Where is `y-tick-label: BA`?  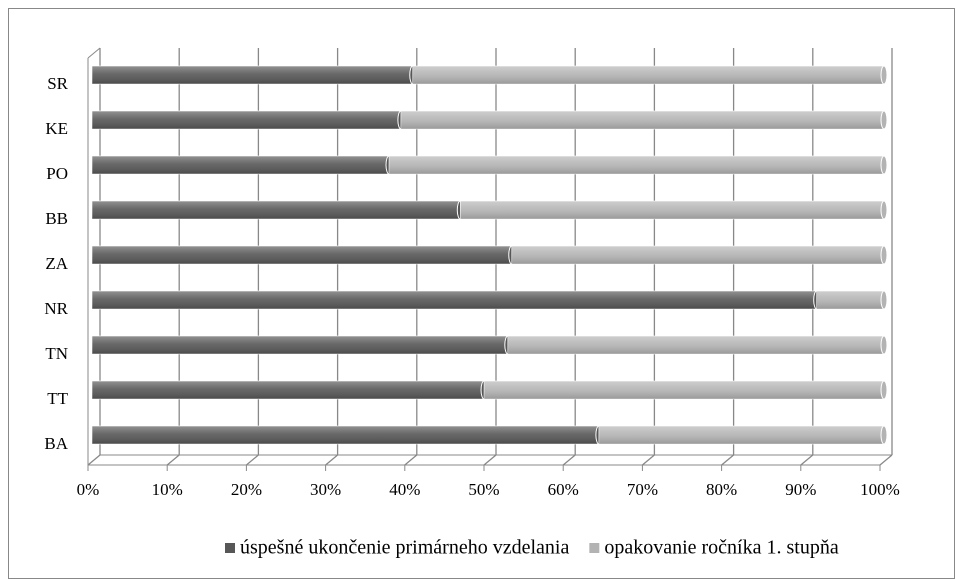 y-tick-label: BA is located at coordinates (56, 443).